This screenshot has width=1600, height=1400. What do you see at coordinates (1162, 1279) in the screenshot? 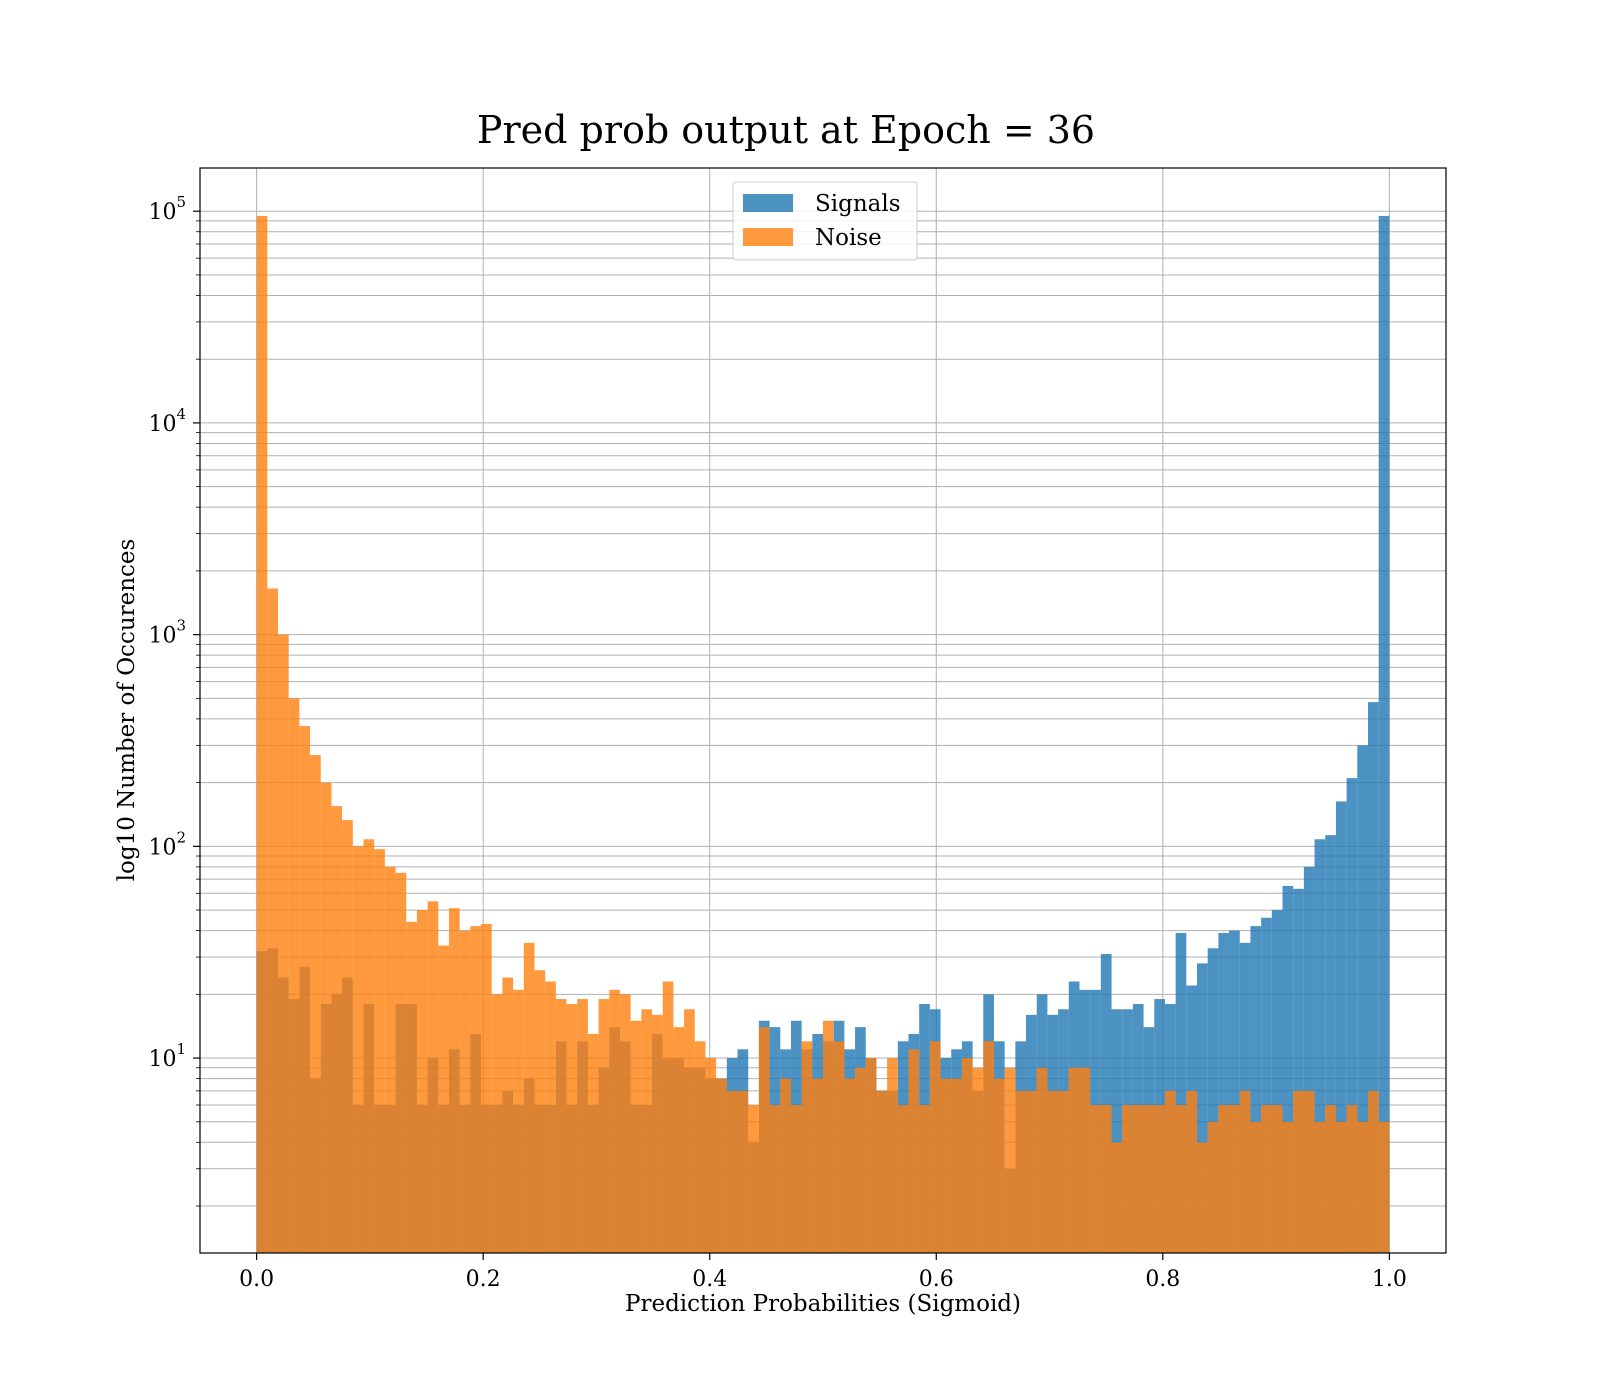
I see `x-tick-label: 0.8` at bounding box center [1162, 1279].